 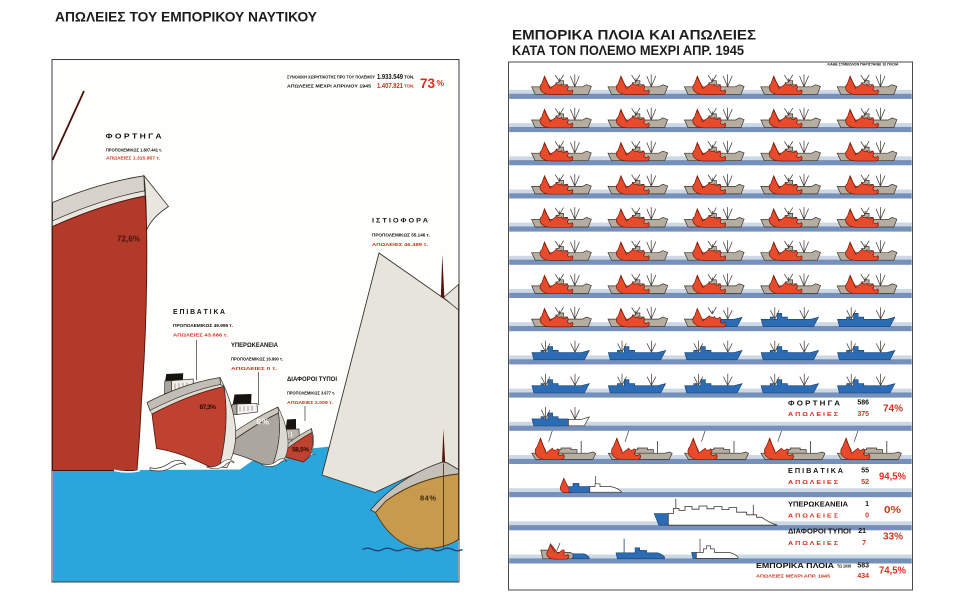 I want to click on svg-text:ΚΑΤΑ ΤΟΝ ΠΟΛΕΜΟ ΜΕΧΡΙ ΑΠΡ.: ΚΑΤΑ ΤΟΝ ΠΟΛΕΜΟ ΜΕΧΡΙ ΑΠΡ. 1945, so click(x=628, y=50).